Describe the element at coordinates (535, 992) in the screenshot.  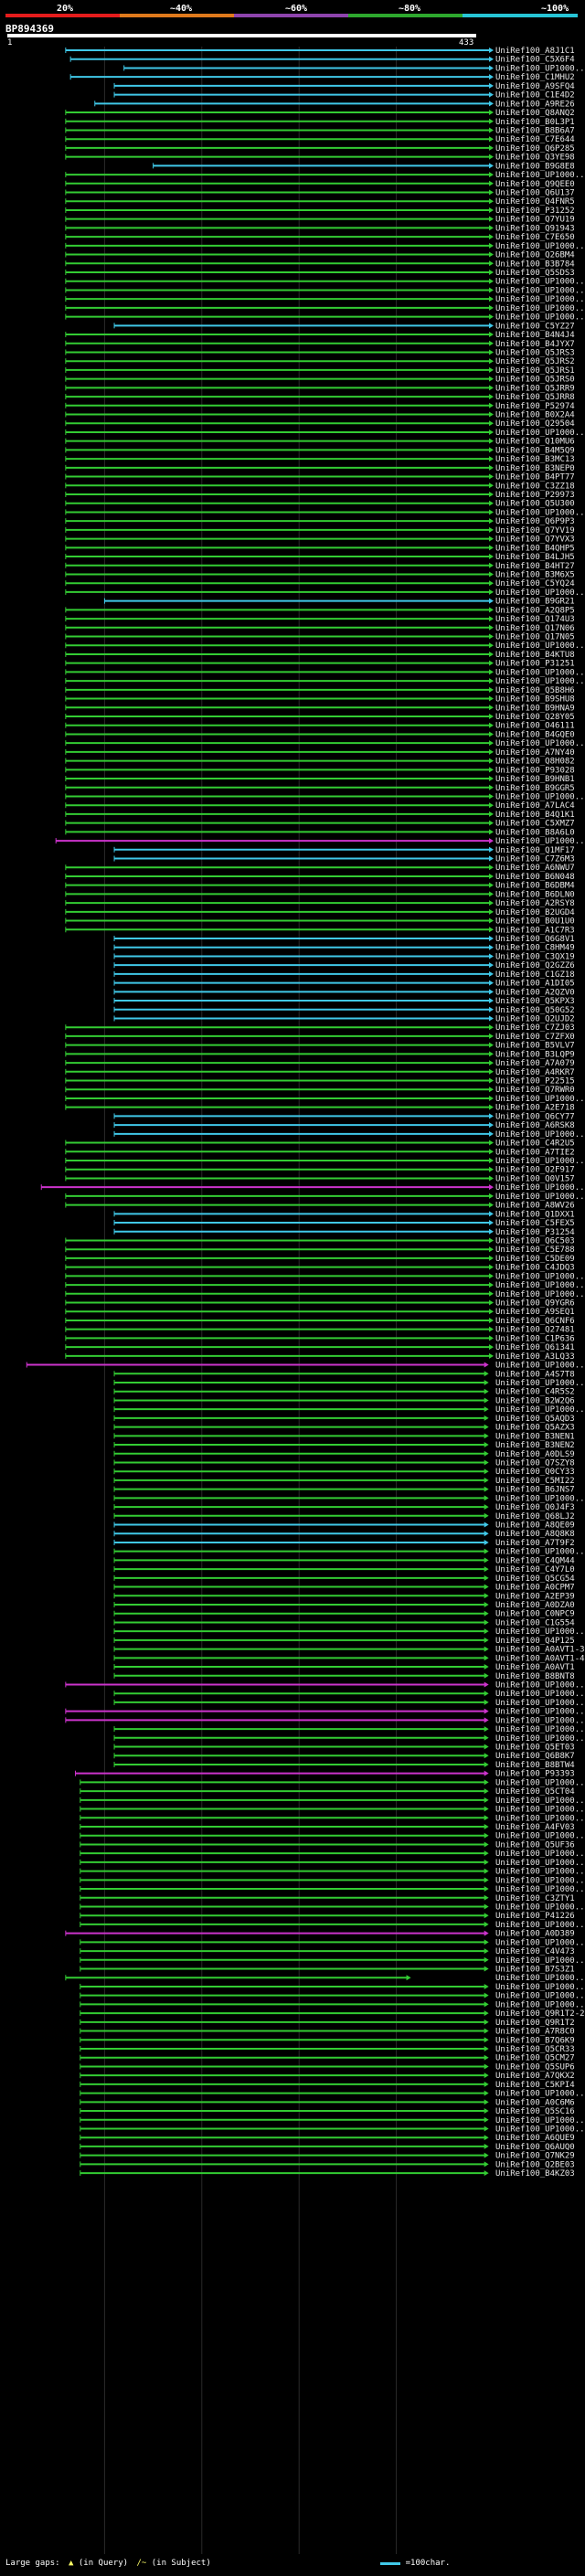
I see `hit-label: UniRef100_A2QZV0` at that location.